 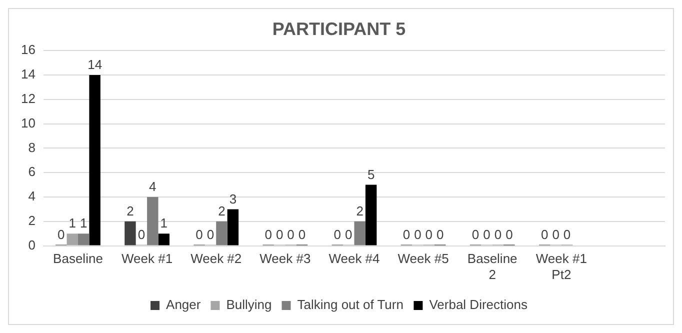 What do you see at coordinates (28, 98) in the screenshot?
I see `y-tick-label: 12` at bounding box center [28, 98].